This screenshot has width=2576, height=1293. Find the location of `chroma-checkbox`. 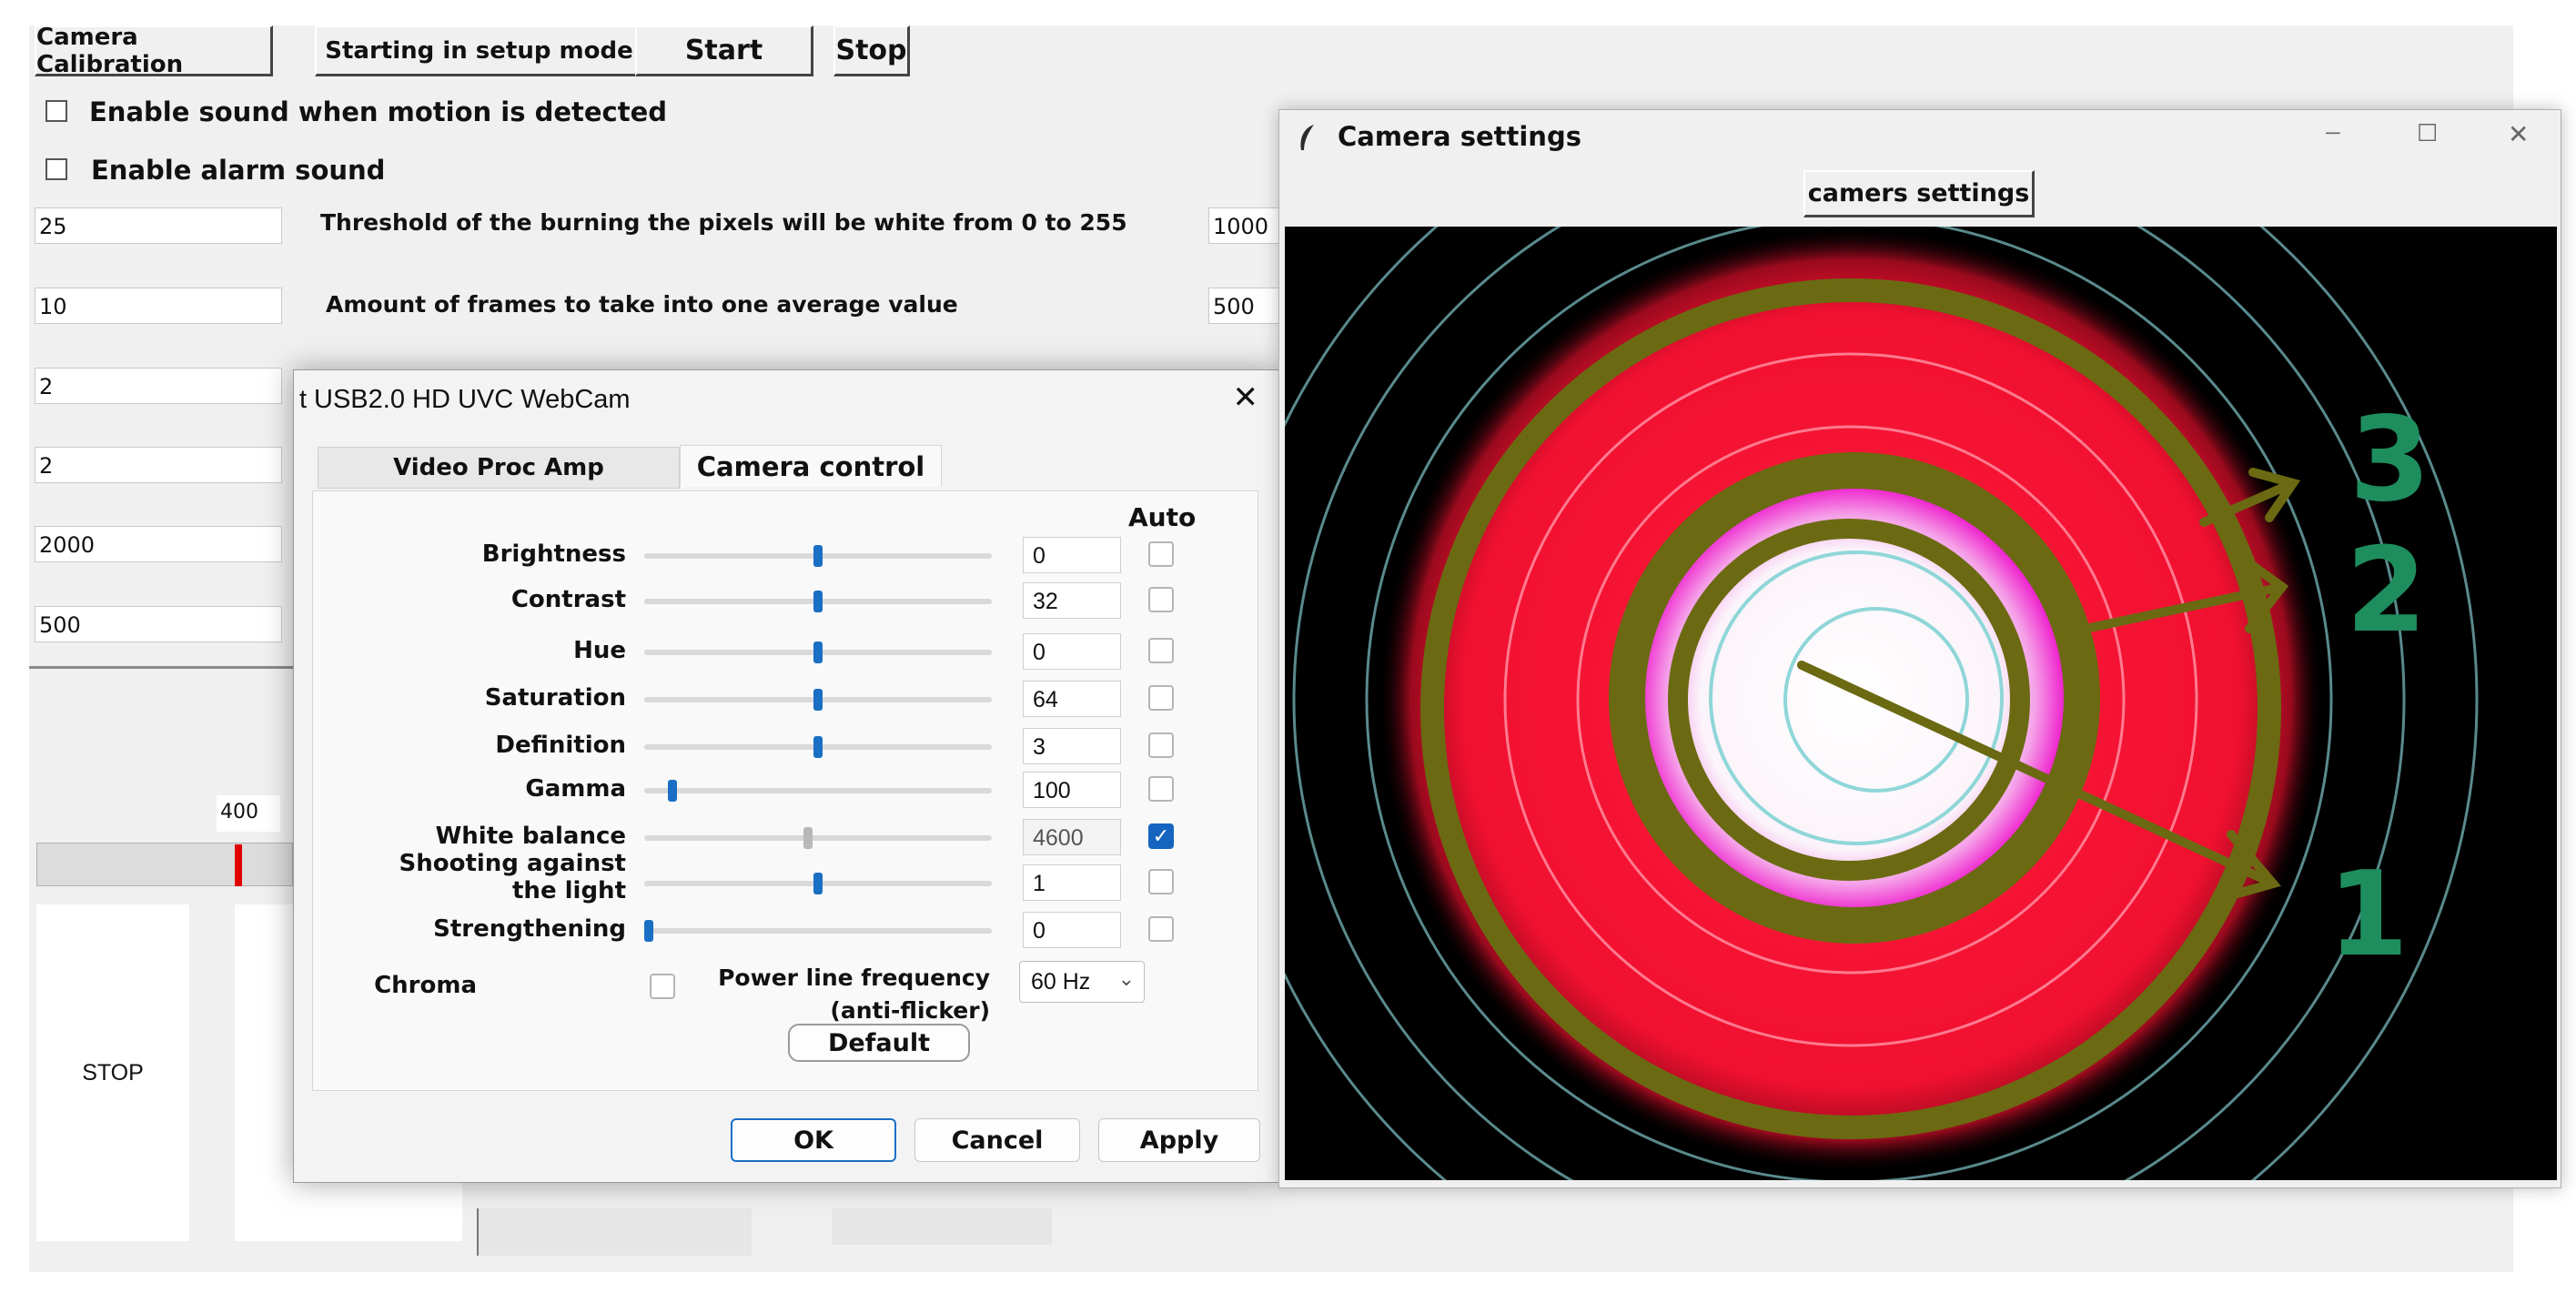

chroma-checkbox is located at coordinates (662, 986).